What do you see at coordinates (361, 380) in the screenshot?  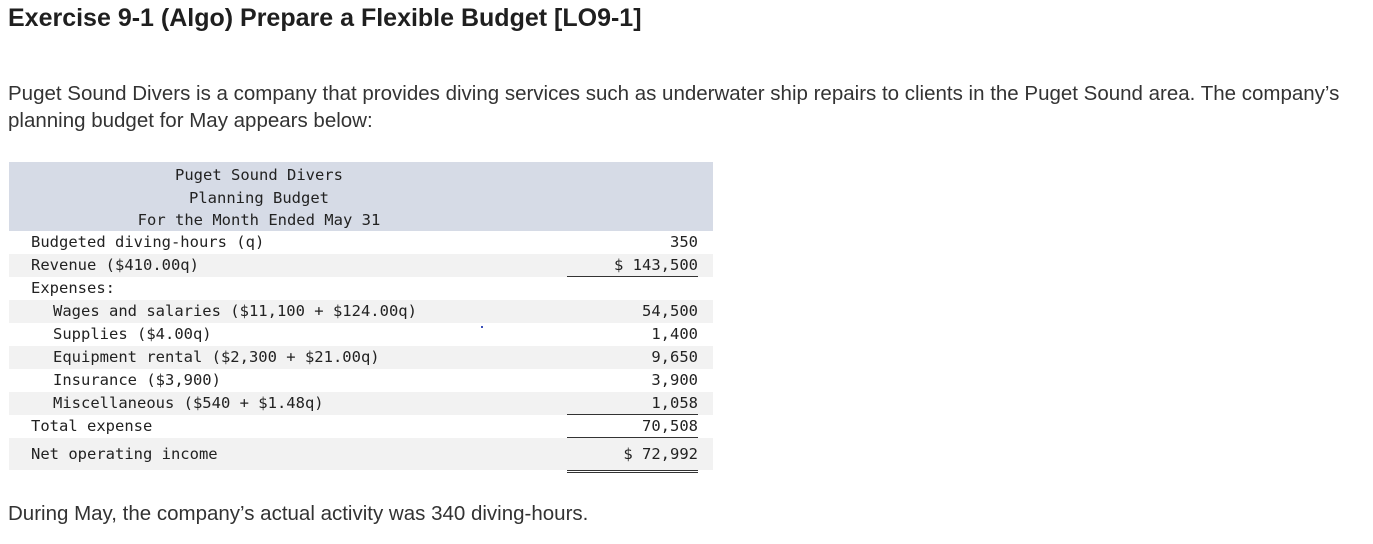 I see `budget-row-insurance: Insurance ($3,900) 3,900` at bounding box center [361, 380].